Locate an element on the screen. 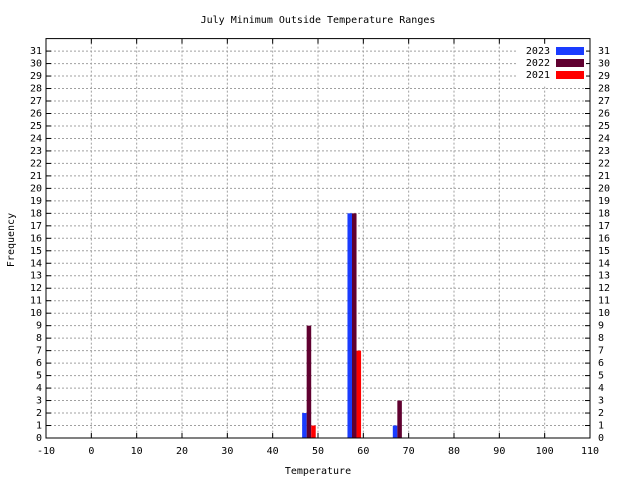 The image size is (640, 480). y2-tick-label: 27 is located at coordinates (604, 101).